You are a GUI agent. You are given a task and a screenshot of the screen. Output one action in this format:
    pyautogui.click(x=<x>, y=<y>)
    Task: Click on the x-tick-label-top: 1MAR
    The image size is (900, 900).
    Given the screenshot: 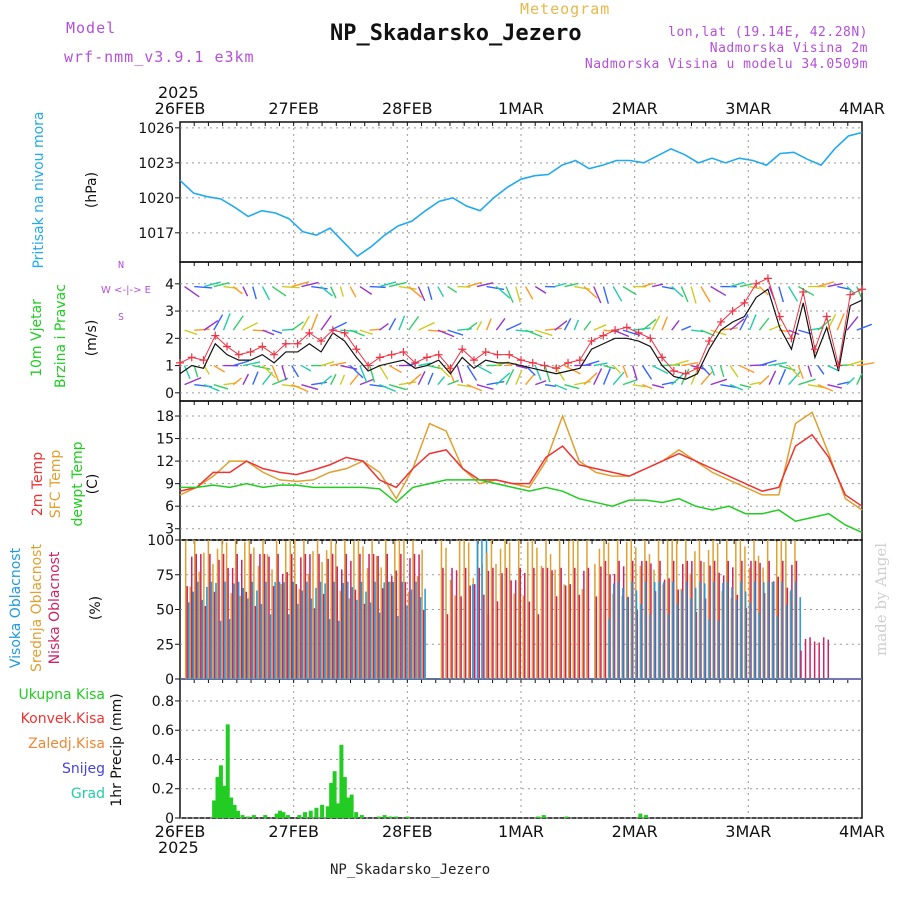 What is the action you would take?
    pyautogui.click(x=521, y=108)
    